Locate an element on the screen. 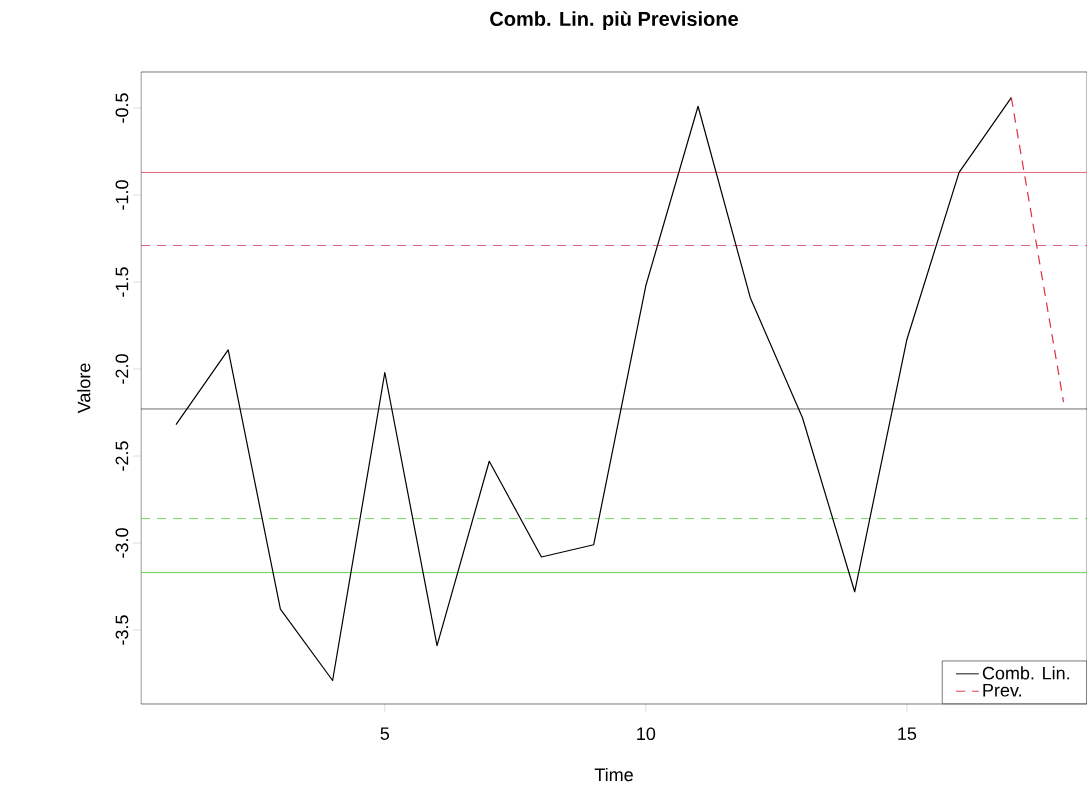 The image size is (1087, 801). x-tick-label: 15 is located at coordinates (907, 733).